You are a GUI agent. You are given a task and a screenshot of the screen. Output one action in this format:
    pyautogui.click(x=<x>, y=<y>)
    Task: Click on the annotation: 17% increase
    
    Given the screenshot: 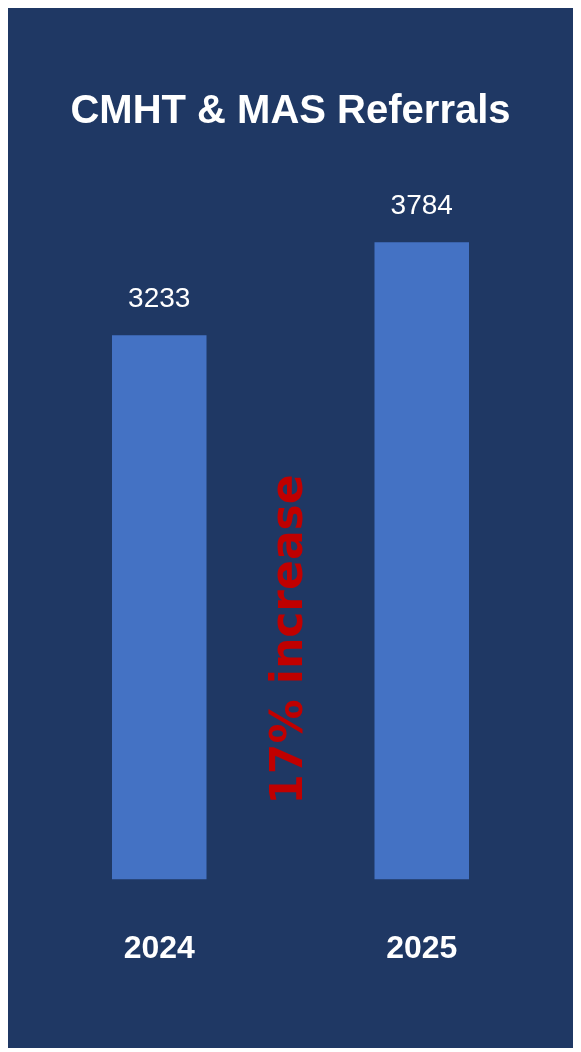 What is the action you would take?
    pyautogui.click(x=286, y=639)
    